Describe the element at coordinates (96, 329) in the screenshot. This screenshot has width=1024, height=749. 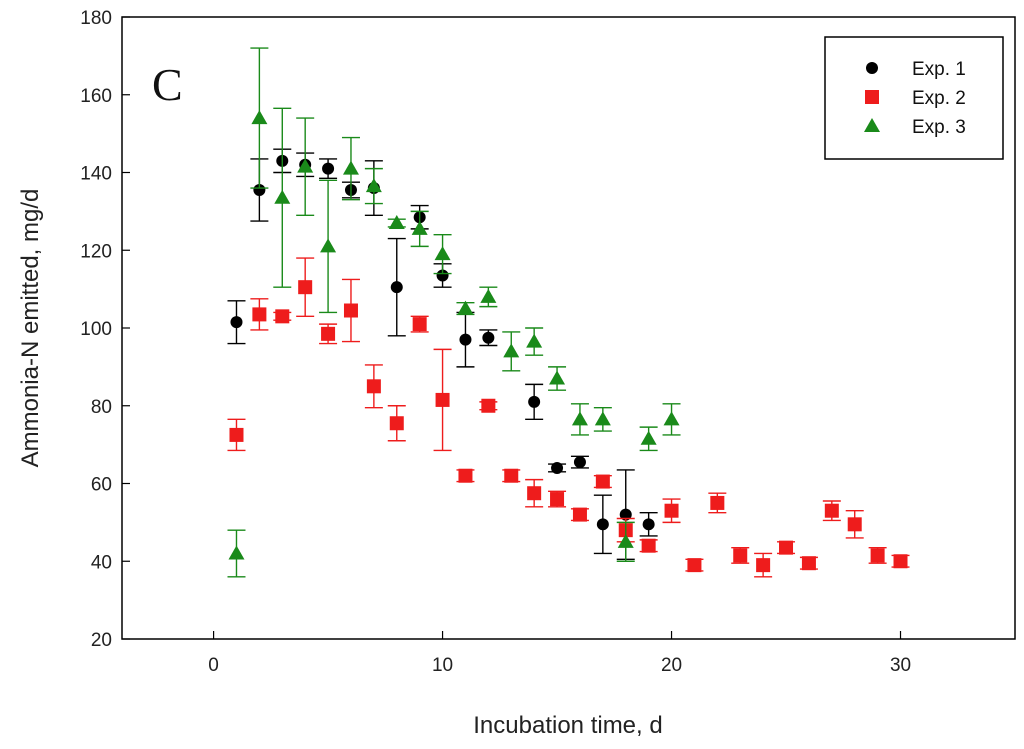
I see `y-tick-label: 100` at that location.